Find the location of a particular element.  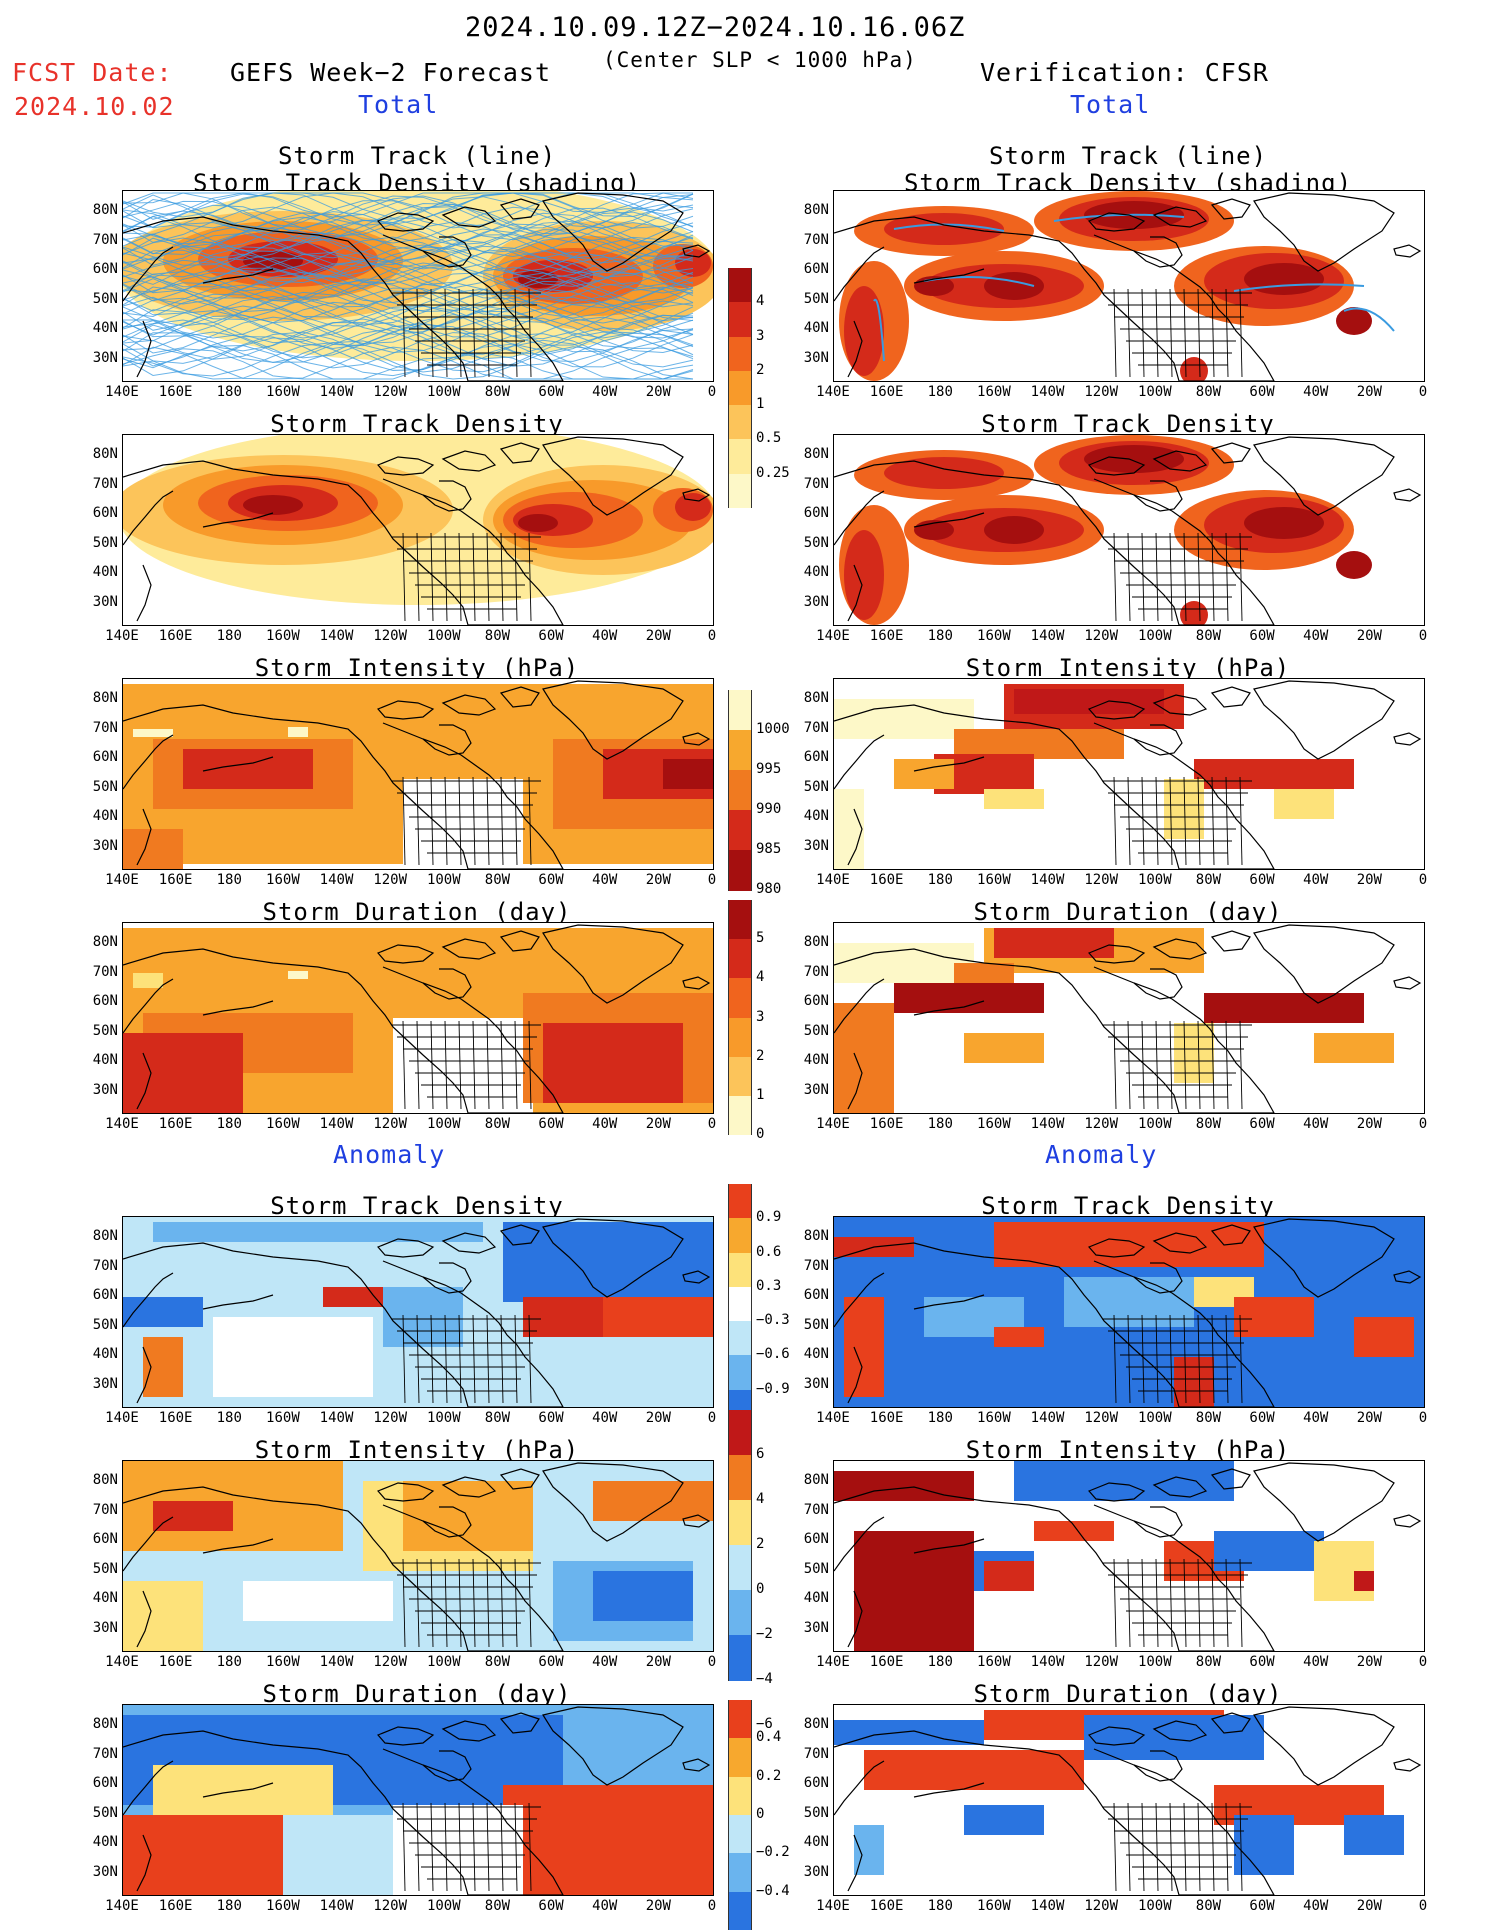

colorbar-anom-density is located at coordinates (740, 1304).